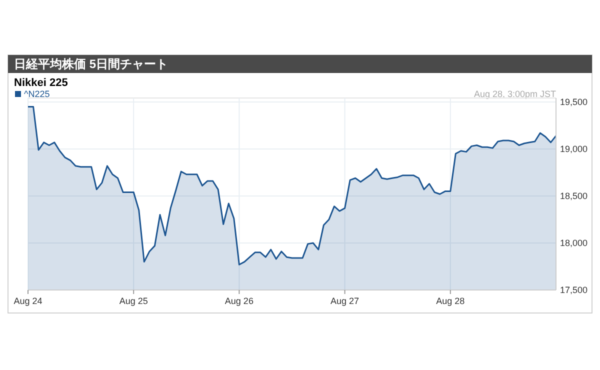 Image resolution: width=600 pixels, height=370 pixels. I want to click on y-tick-label: 19,000, so click(574, 149).